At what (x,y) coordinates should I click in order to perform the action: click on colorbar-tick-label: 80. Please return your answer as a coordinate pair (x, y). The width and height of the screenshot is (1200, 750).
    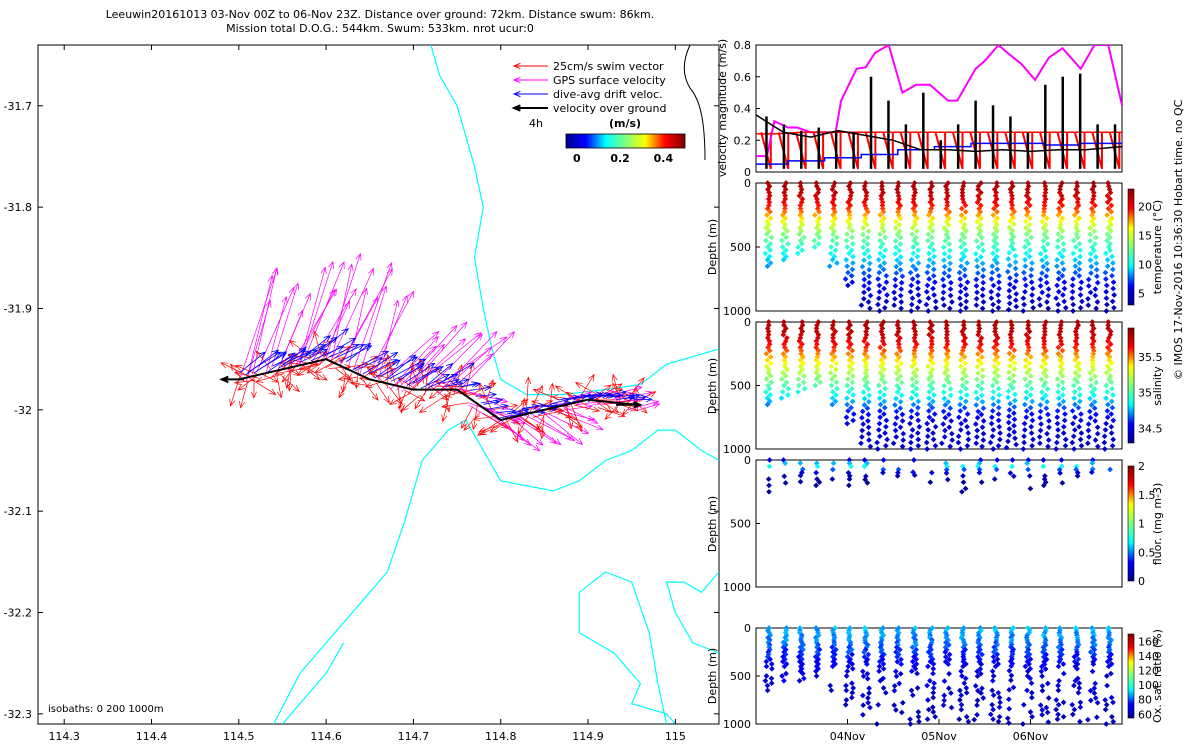
    Looking at the image, I should click on (1145, 700).